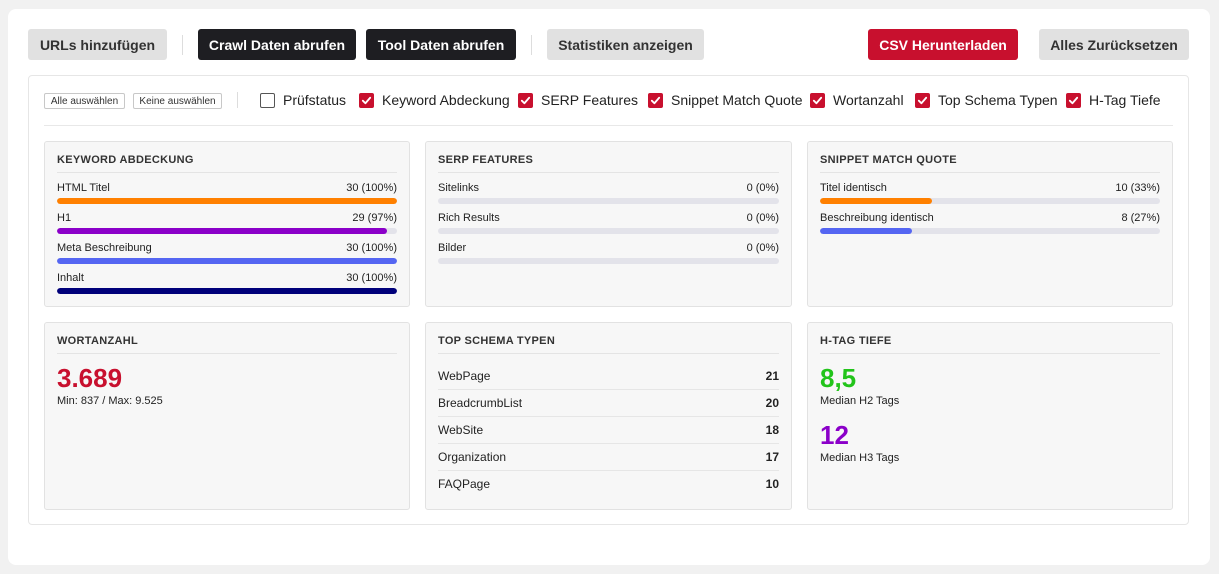 Image resolution: width=1219 pixels, height=574 pixels. I want to click on select-none-button: Keine auswählen, so click(177, 101).